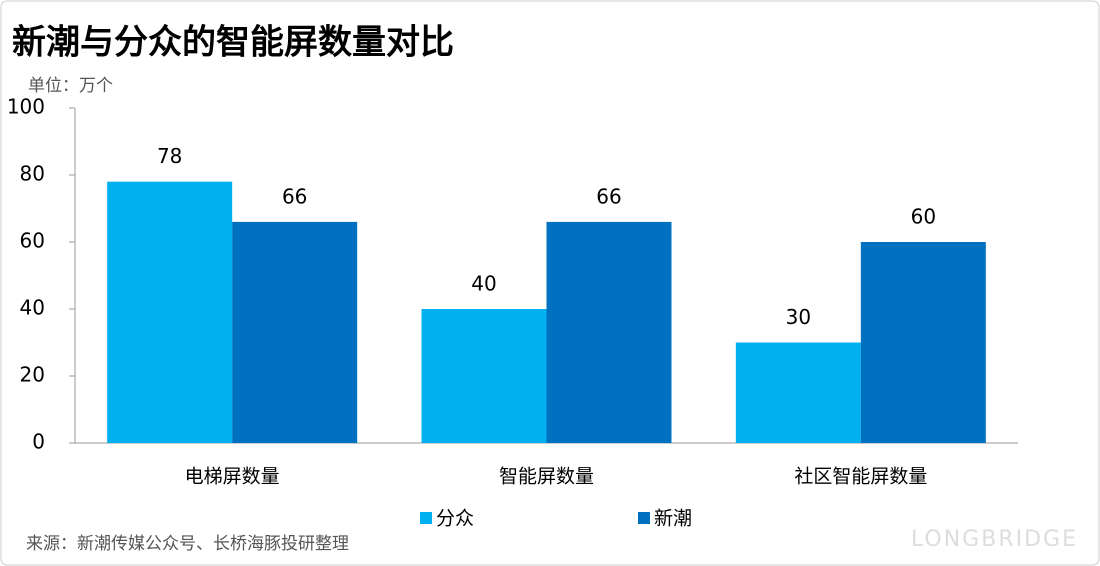  Describe the element at coordinates (187, 544) in the screenshot. I see `source: 来源：新潮传媒公众号、长桥海豚投研整理` at that location.